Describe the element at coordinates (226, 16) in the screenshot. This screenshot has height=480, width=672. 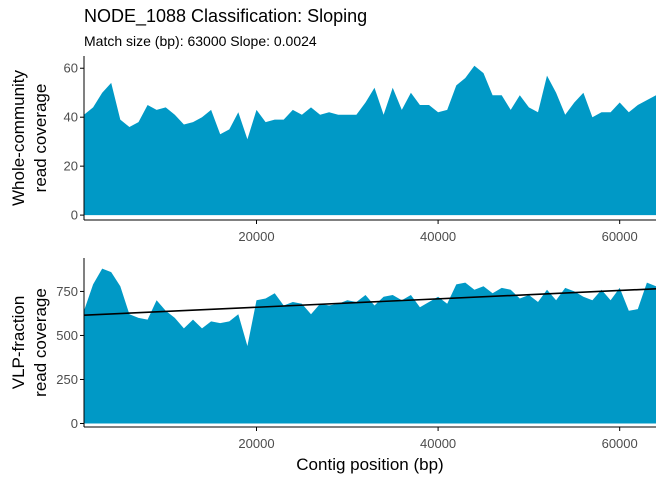
I see `chart-title: NODE_1088 Classification: Sloping` at that location.